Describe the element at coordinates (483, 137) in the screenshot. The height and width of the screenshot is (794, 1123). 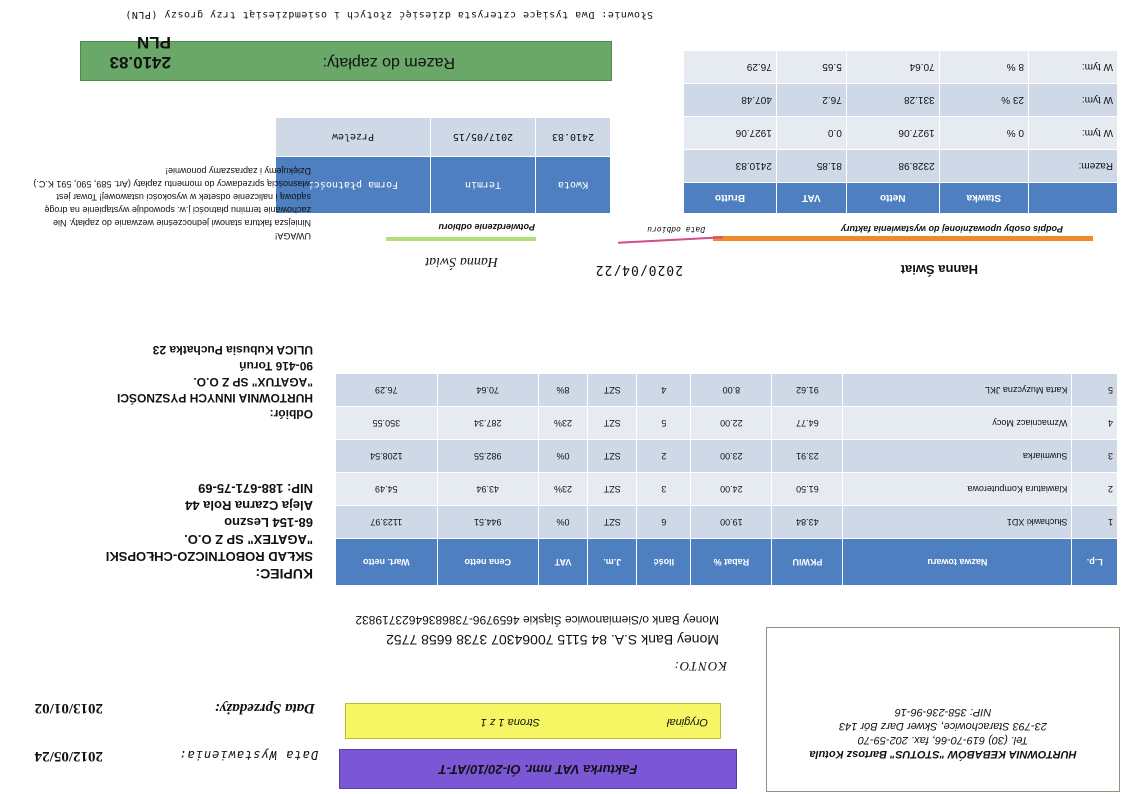
I see `payment-term: 2017/05/15` at that location.